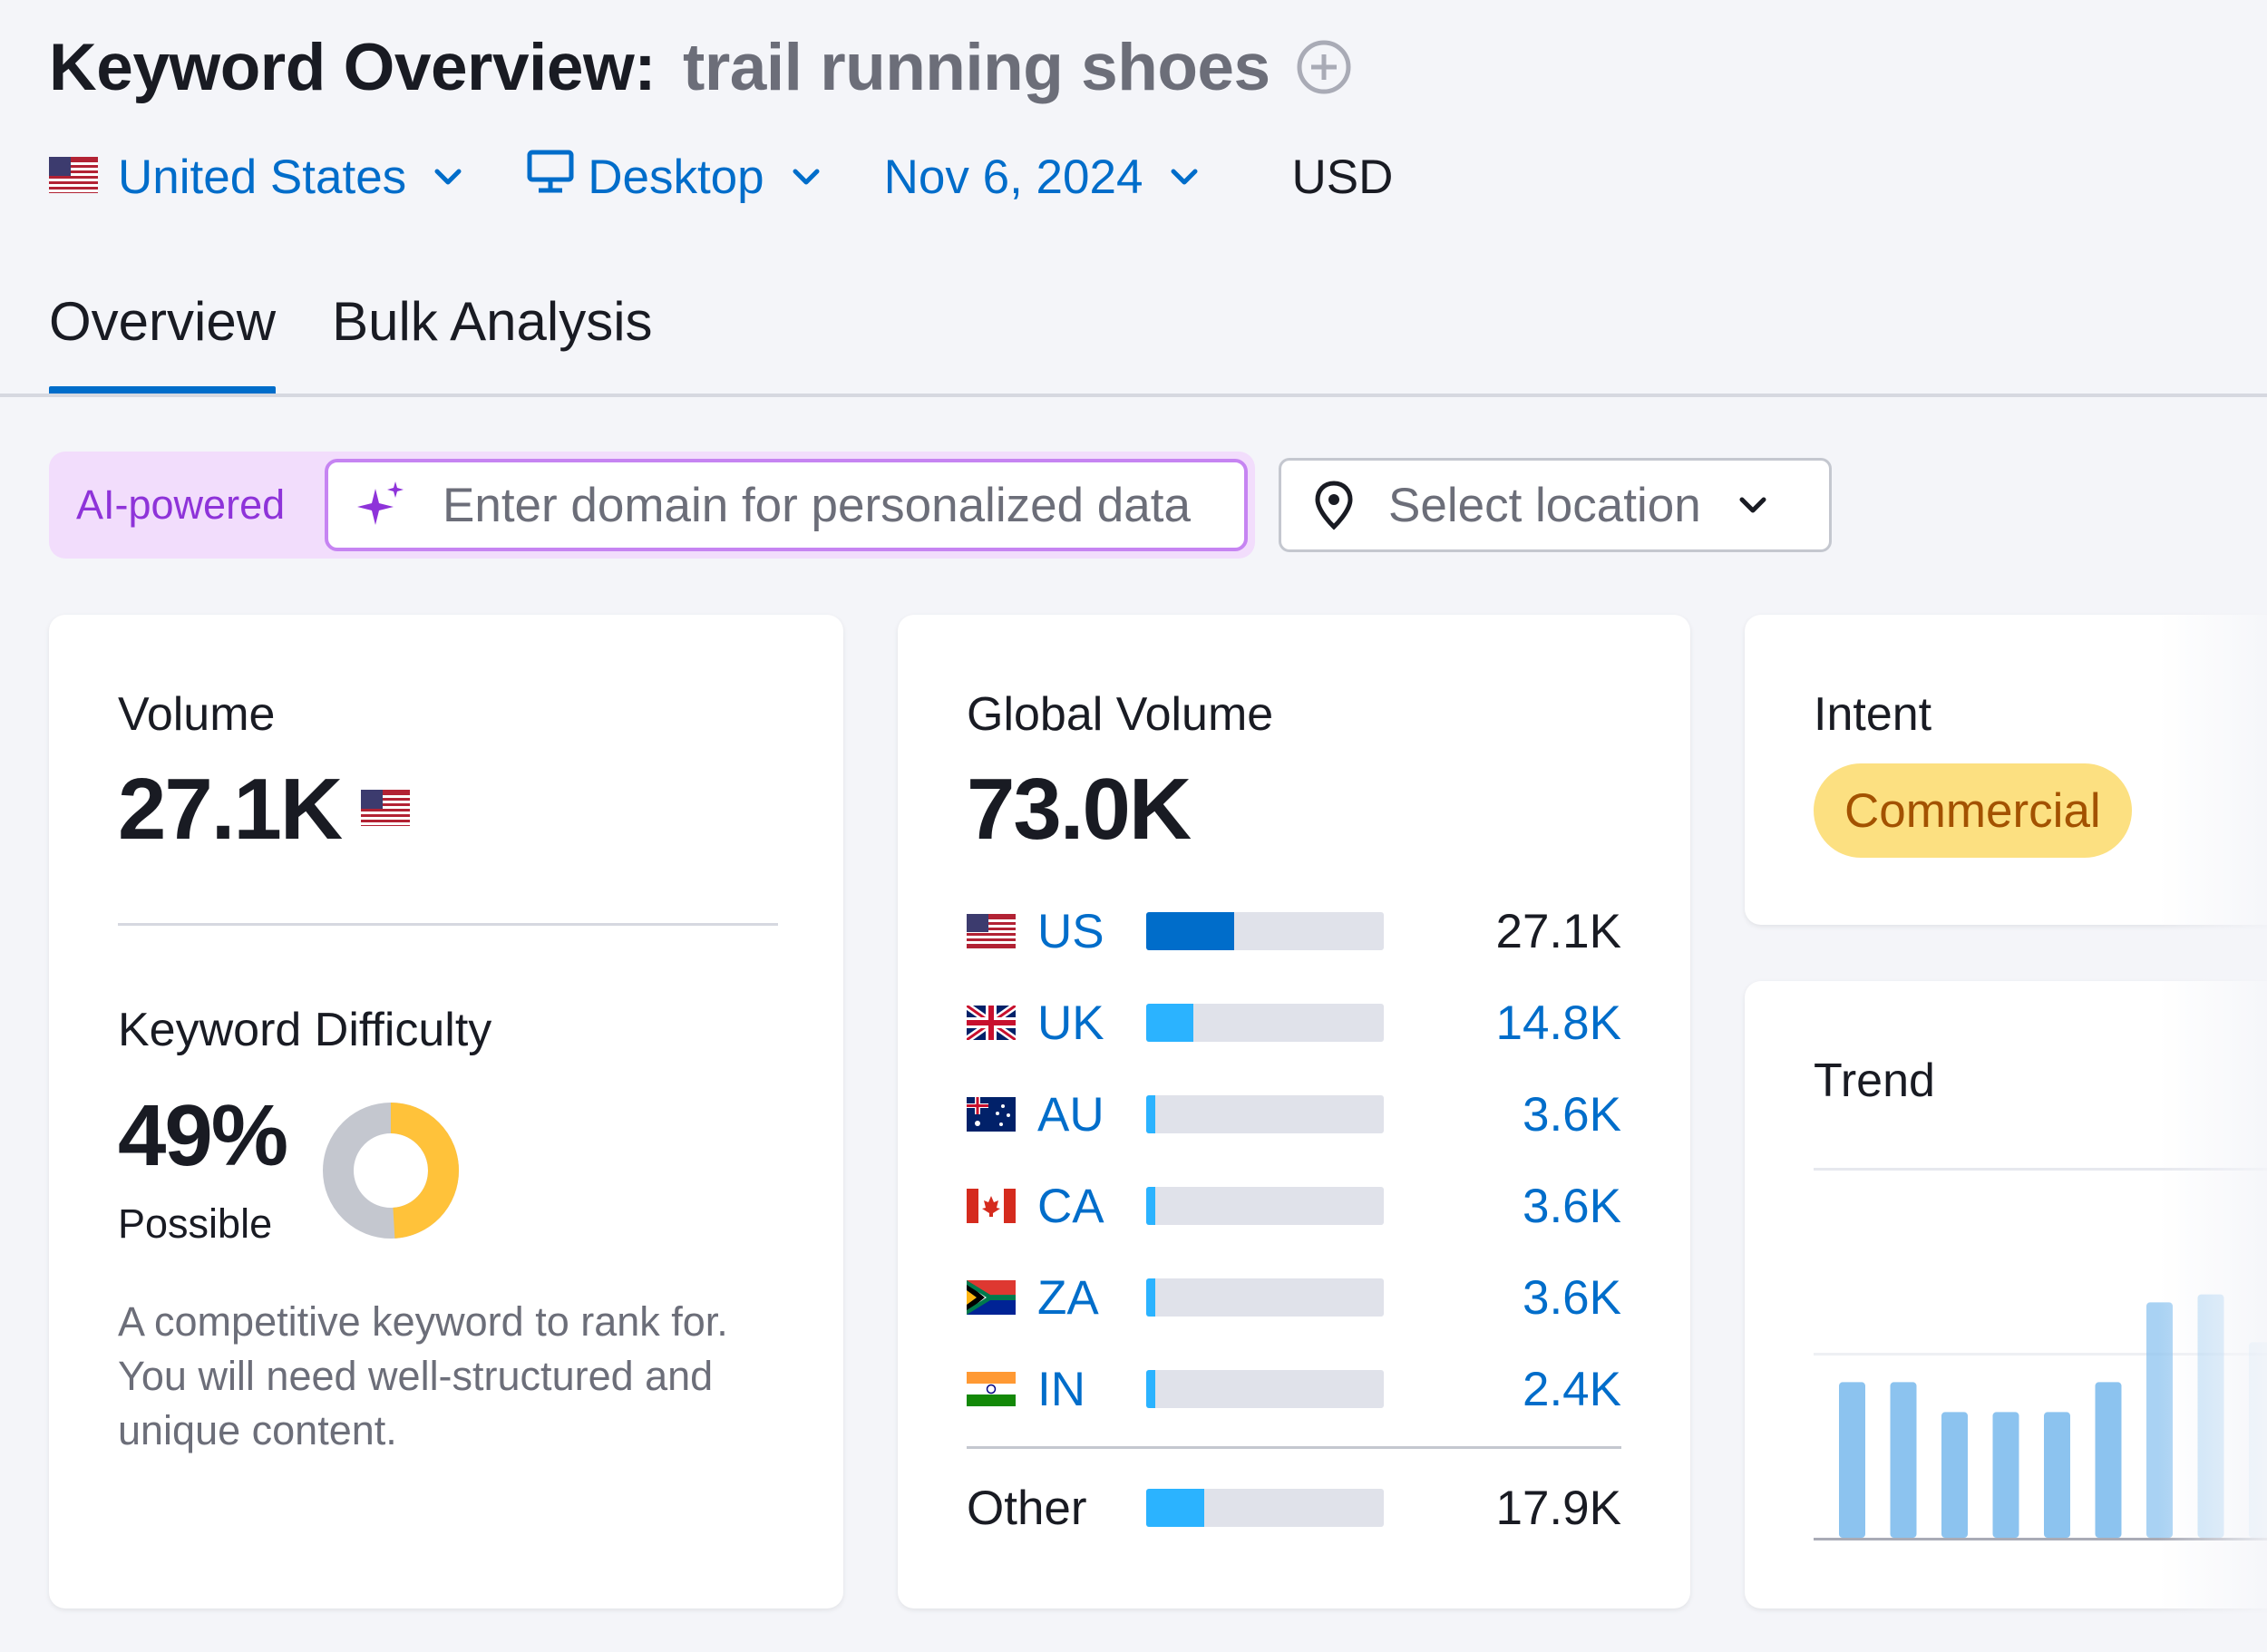 Image resolution: width=2267 pixels, height=1652 pixels. What do you see at coordinates (1071, 931) in the screenshot?
I see `country-code: US` at bounding box center [1071, 931].